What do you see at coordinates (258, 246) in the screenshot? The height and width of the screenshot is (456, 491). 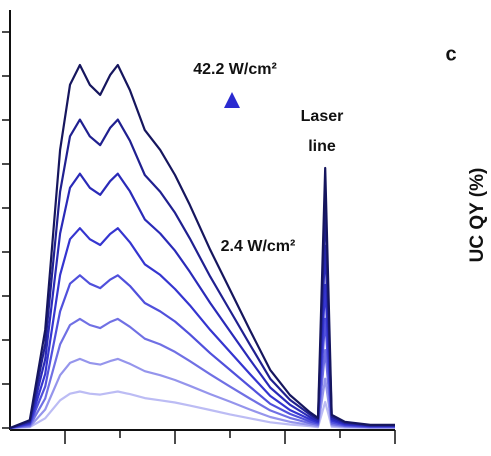 I see `annotation: 2.4 W/cm²` at bounding box center [258, 246].